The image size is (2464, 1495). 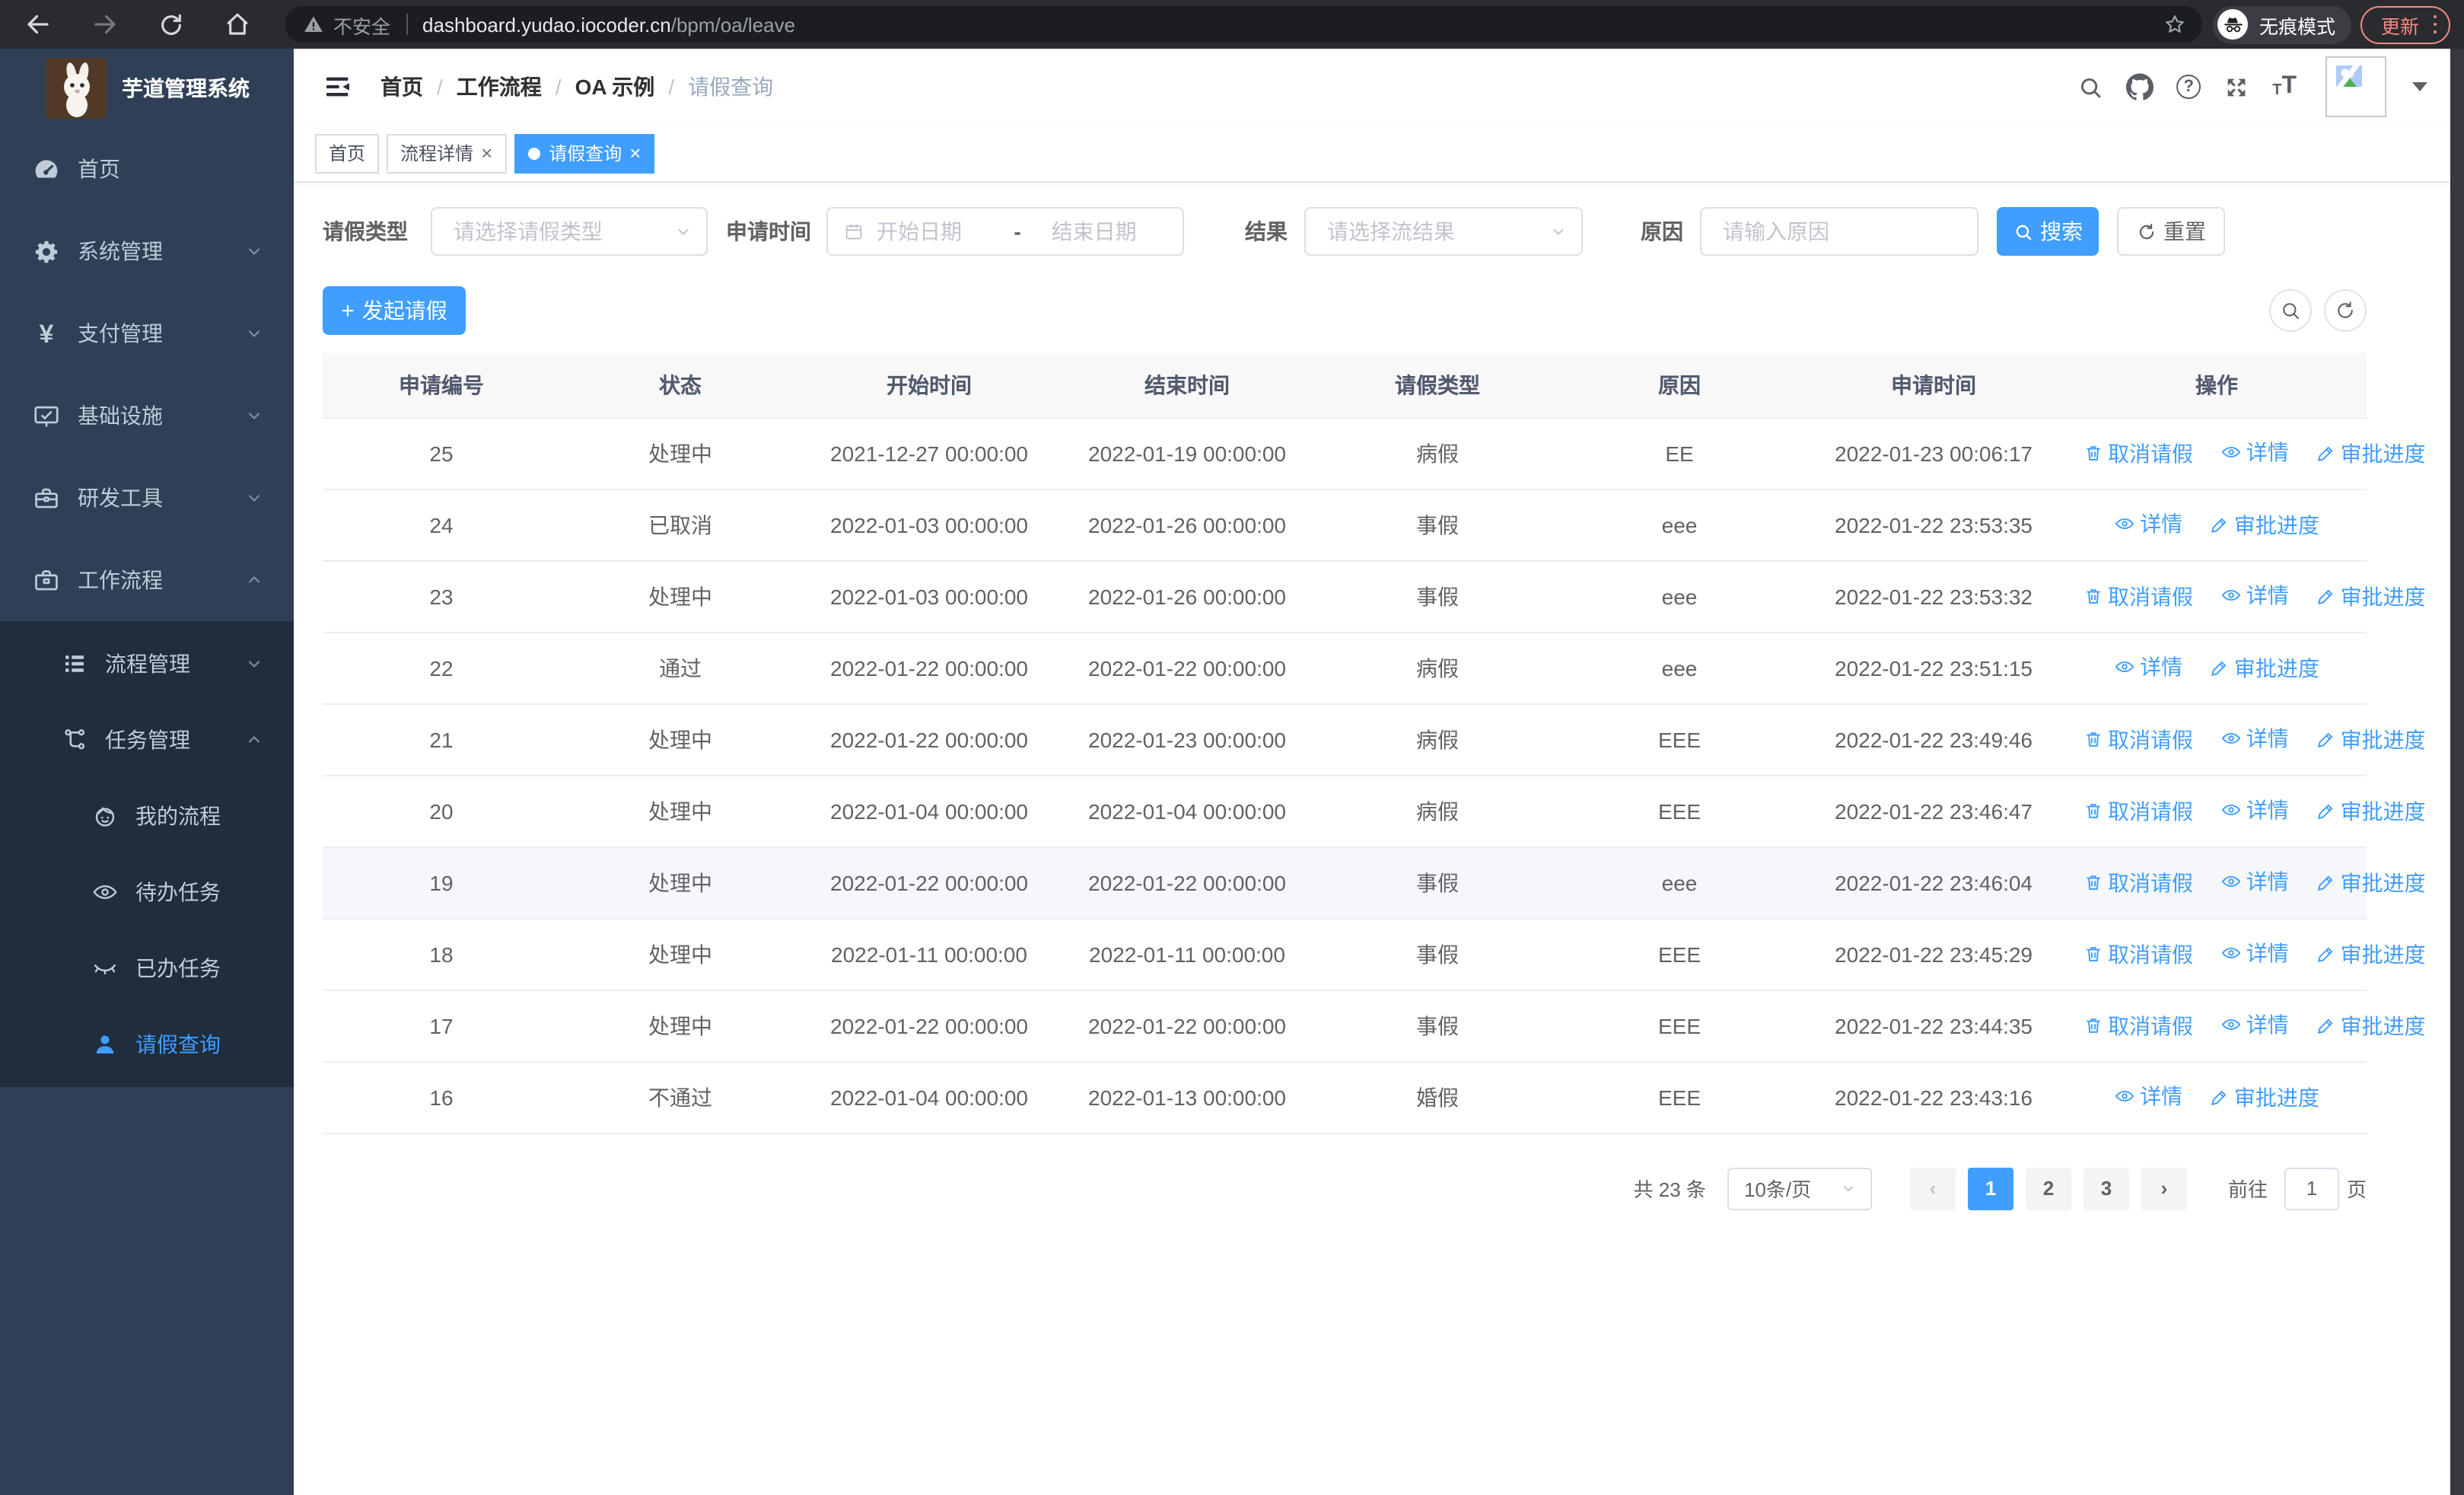 I want to click on page-button-1: 1, so click(x=1990, y=1188).